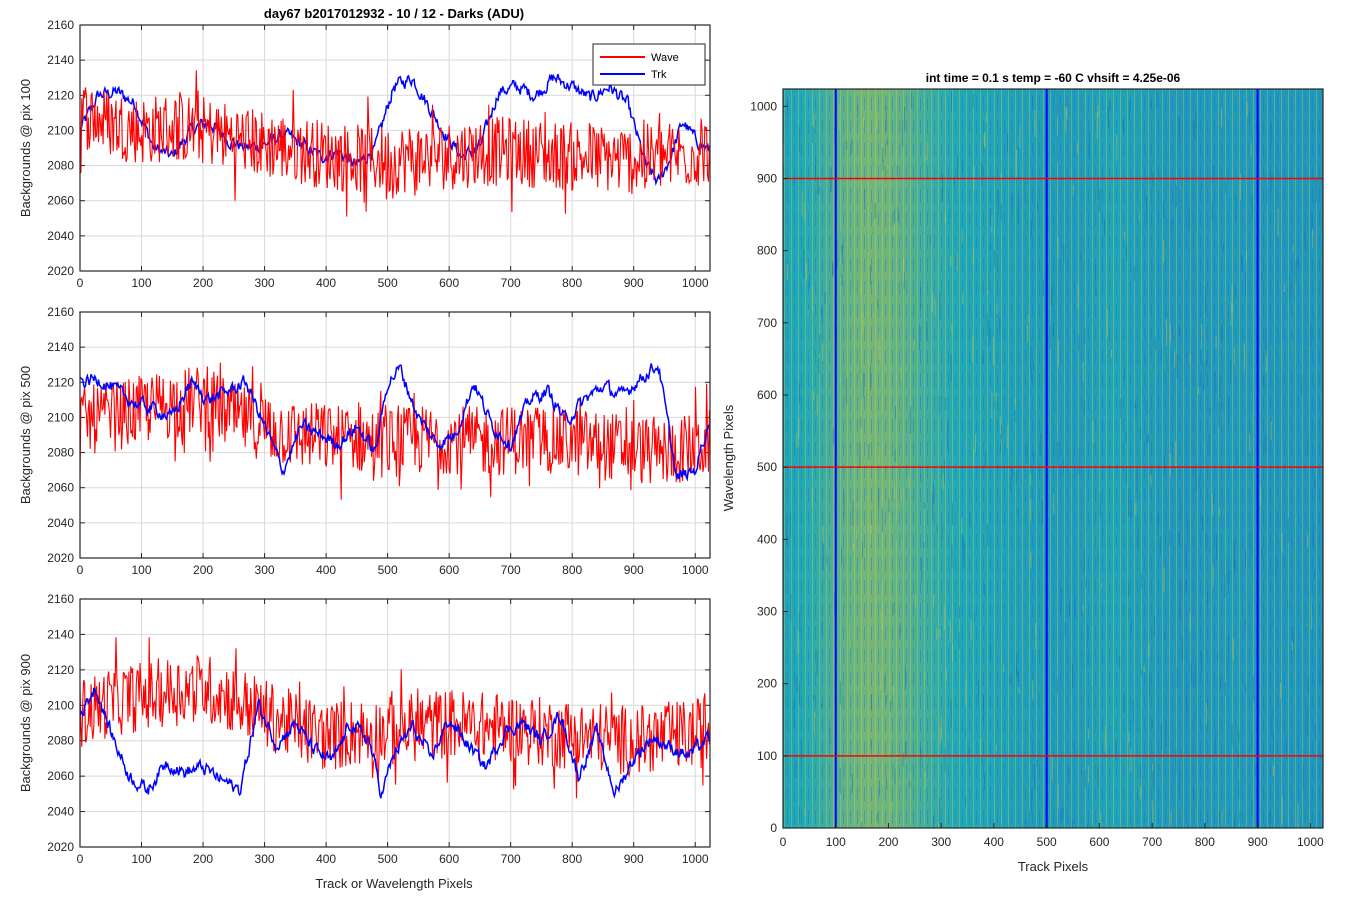 This screenshot has height=905, width=1350. What do you see at coordinates (572, 283) in the screenshot?
I see `x-tick-label: 800` at bounding box center [572, 283].